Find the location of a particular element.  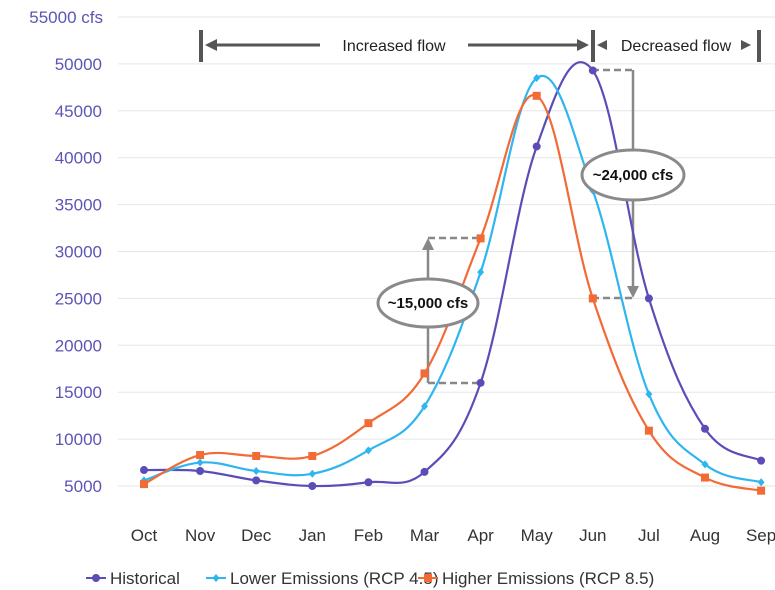

legend-item: Lower Emissions (RCP 4.5) is located at coordinates (322, 578).